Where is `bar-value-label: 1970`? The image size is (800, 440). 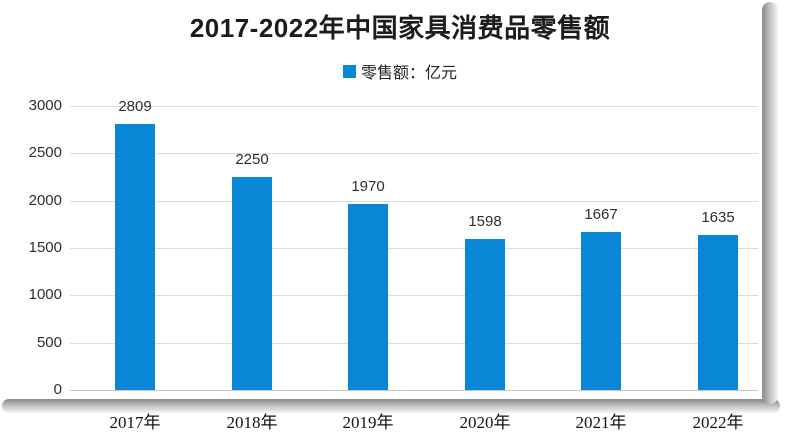 bar-value-label: 1970 is located at coordinates (368, 186).